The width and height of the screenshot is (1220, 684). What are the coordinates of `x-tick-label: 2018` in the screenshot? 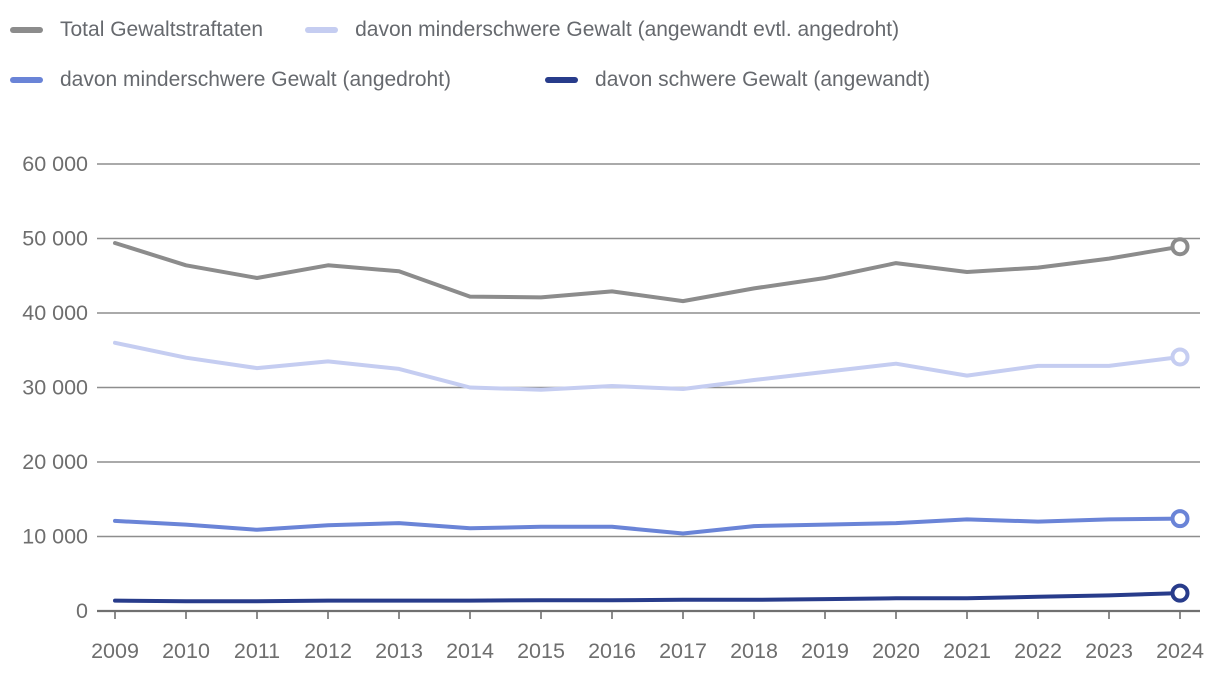 It's located at (754, 651).